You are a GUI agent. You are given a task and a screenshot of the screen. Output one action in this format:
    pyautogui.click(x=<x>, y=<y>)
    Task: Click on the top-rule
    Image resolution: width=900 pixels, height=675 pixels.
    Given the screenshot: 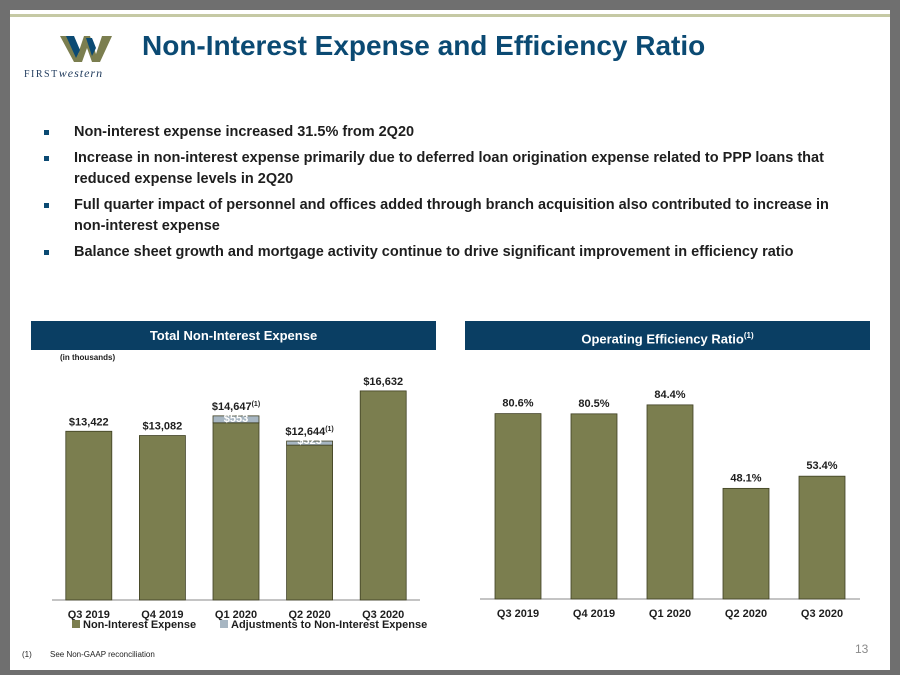 What is the action you would take?
    pyautogui.click(x=450, y=15)
    